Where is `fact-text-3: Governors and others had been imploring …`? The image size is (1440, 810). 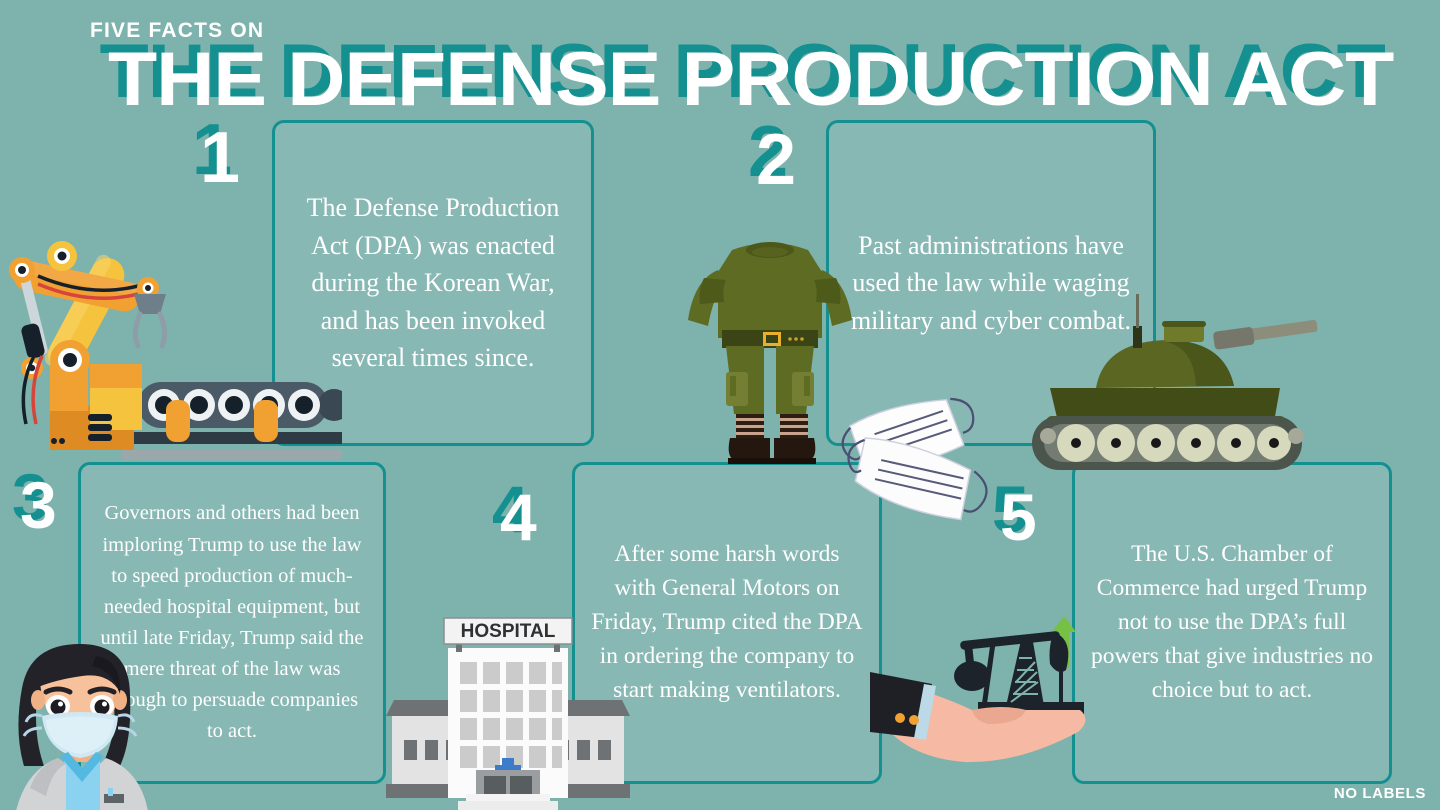
fact-text-3: Governors and others had been imploring … is located at coordinates (232, 622).